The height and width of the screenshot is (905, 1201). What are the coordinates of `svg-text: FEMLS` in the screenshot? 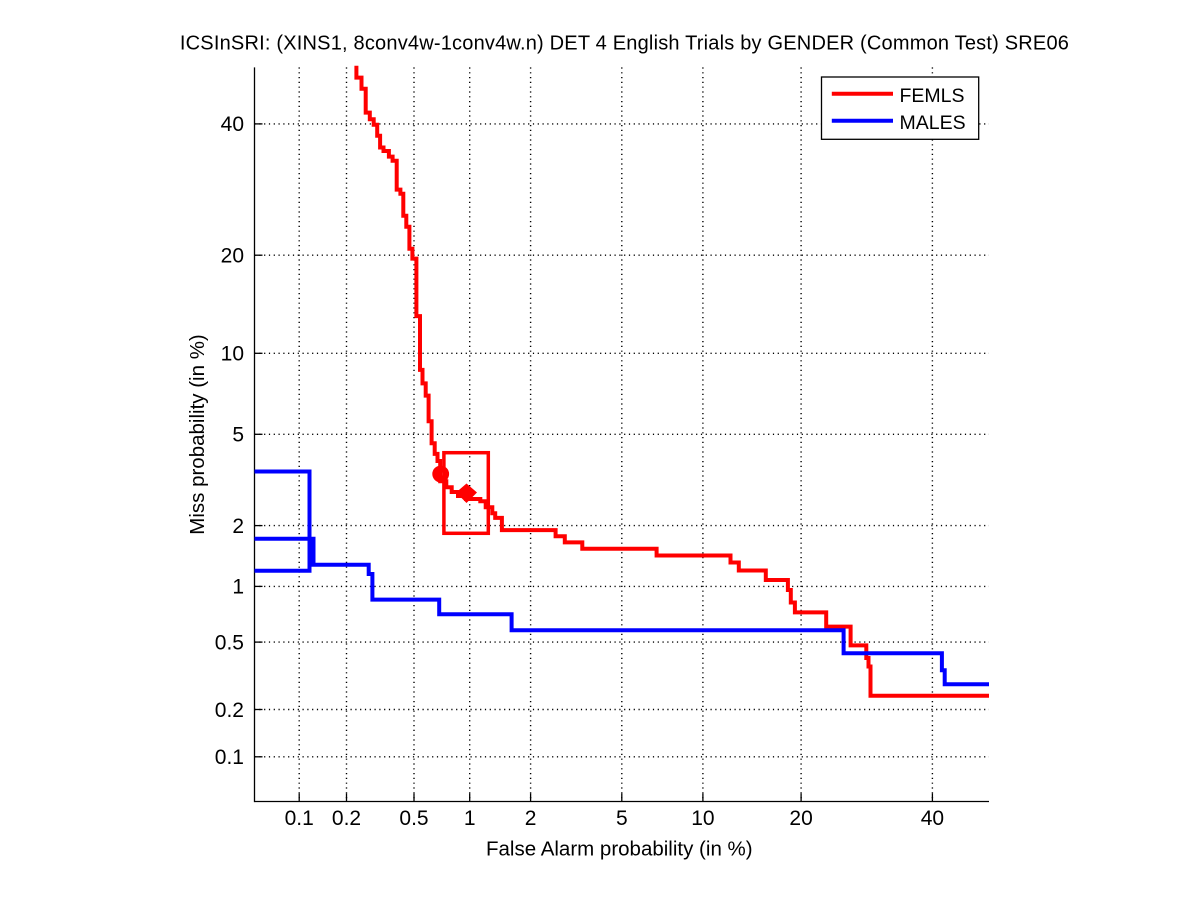 It's located at (932, 96).